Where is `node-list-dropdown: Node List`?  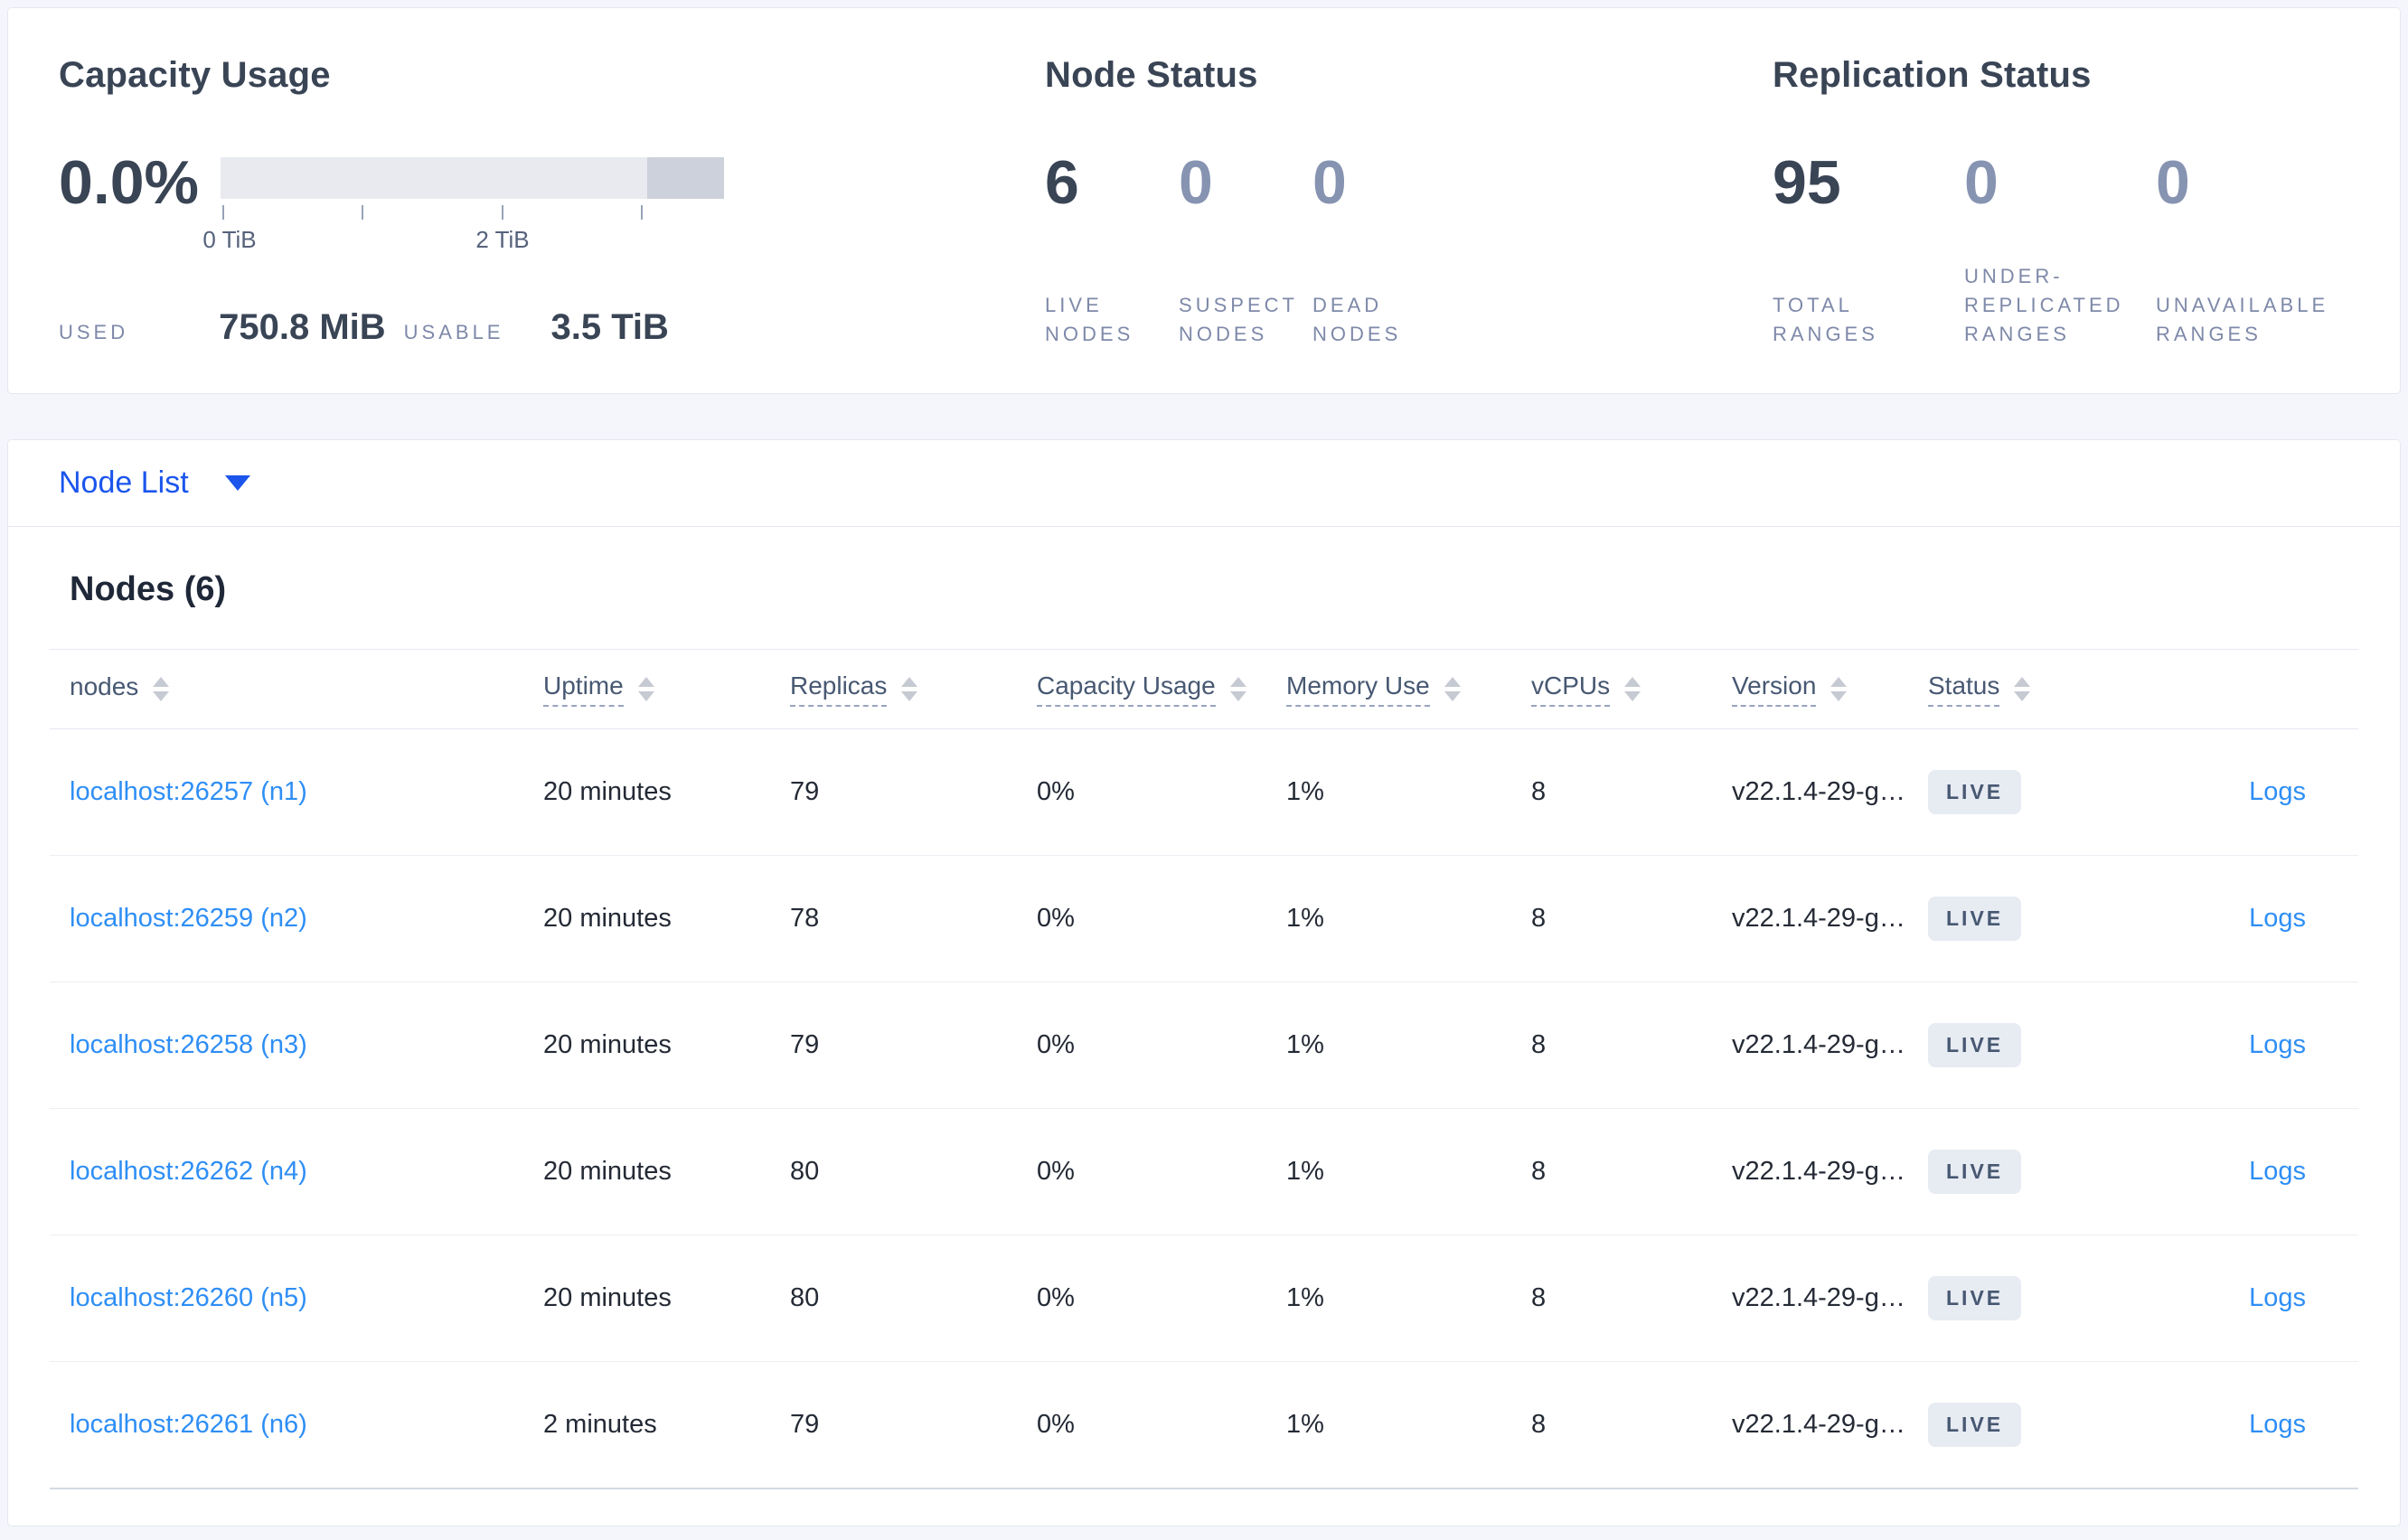 node-list-dropdown: Node List is located at coordinates (154, 483).